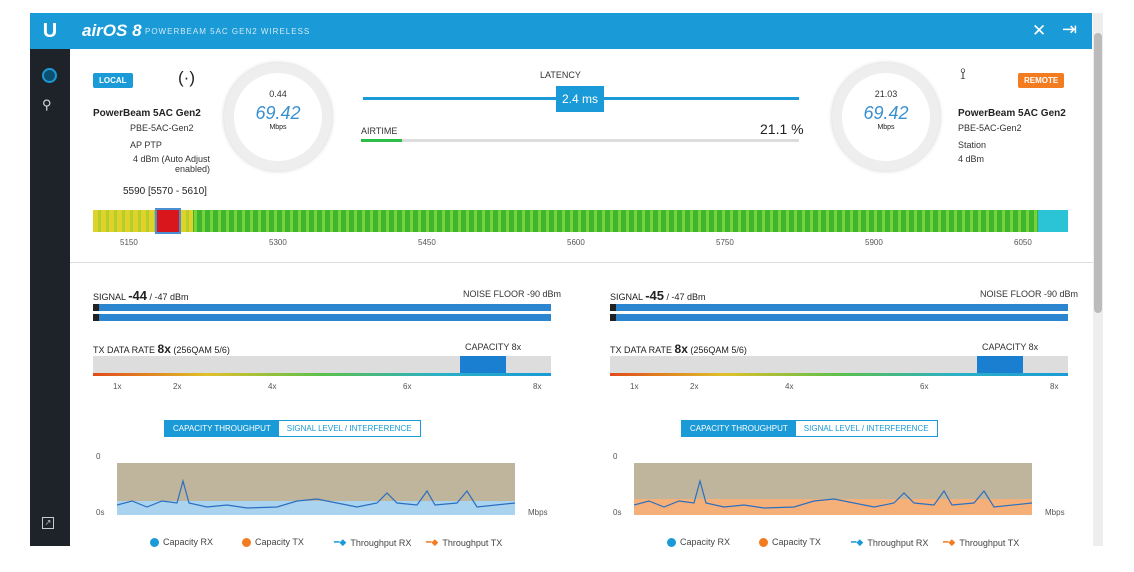 Image resolution: width=1134 pixels, height=572 pixels. I want to click on signal-label: SIGNAL -44 / -47 dBm, so click(141, 295).